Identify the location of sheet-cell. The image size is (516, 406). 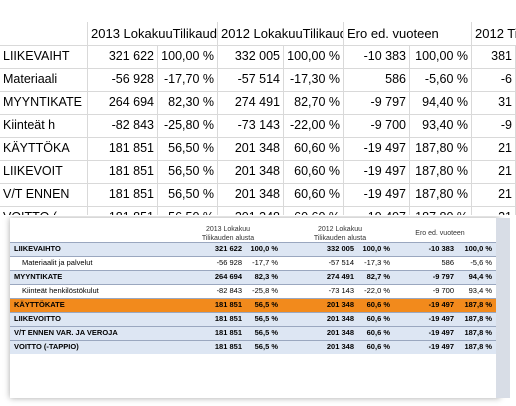
(44, 33).